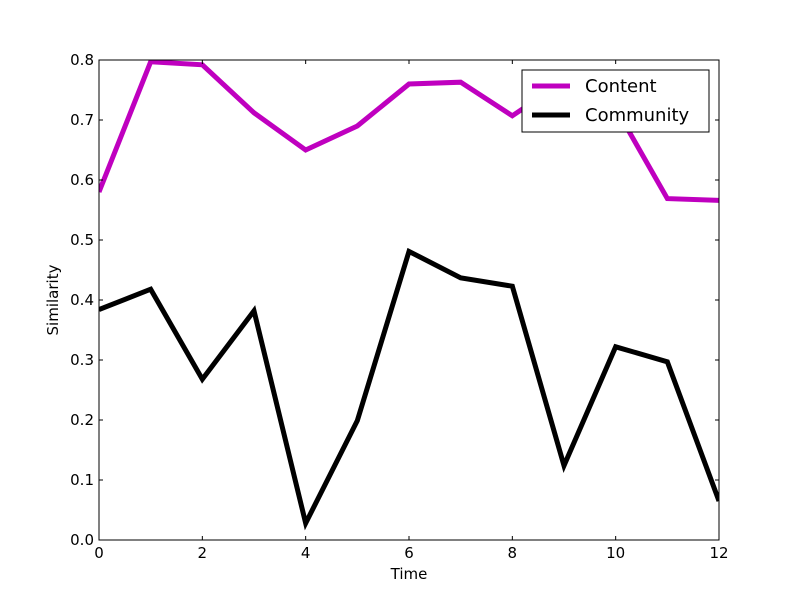 The width and height of the screenshot is (800, 600). Describe the element at coordinates (82, 300) in the screenshot. I see `y-tick-label: 0.4` at that location.